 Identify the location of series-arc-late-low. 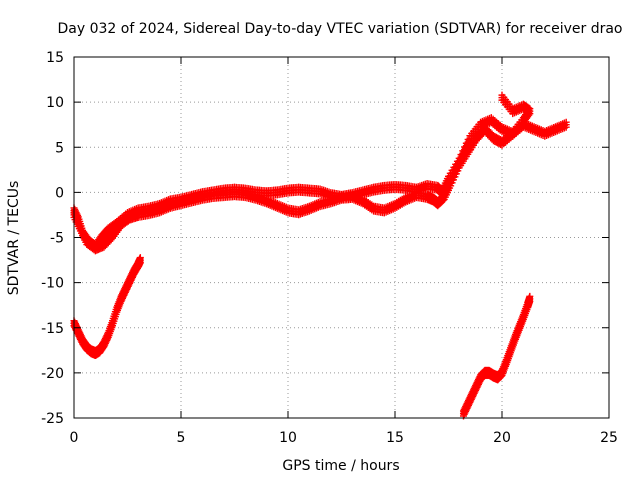
(496, 356).